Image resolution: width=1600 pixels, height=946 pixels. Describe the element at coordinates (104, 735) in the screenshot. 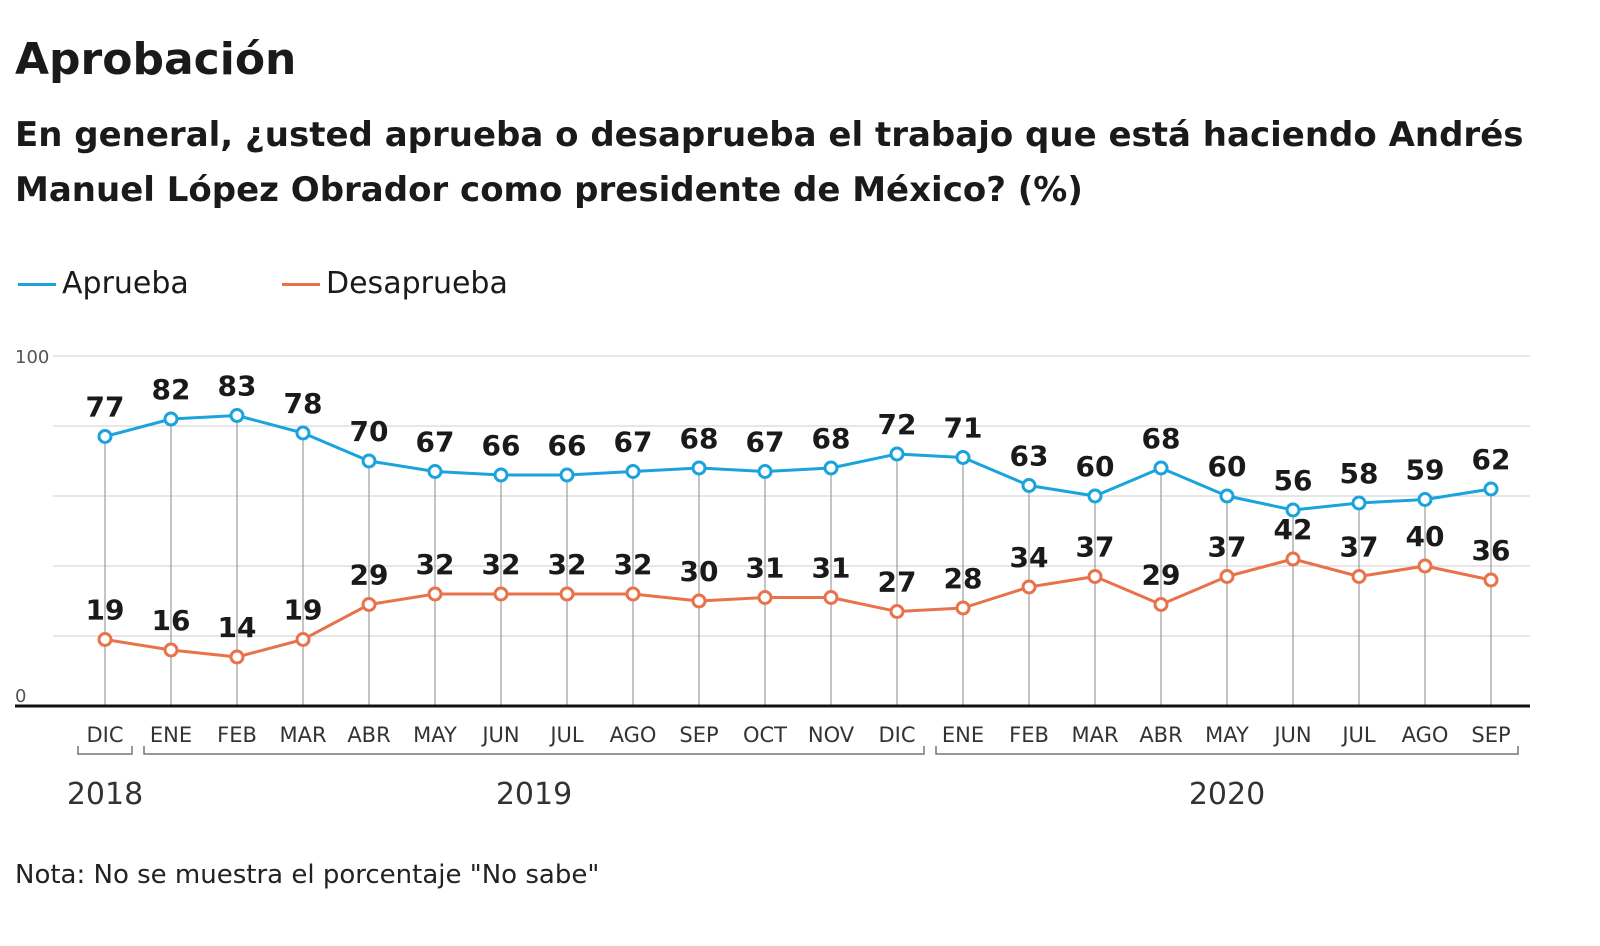

I see `x-tick-label: DIC` at that location.